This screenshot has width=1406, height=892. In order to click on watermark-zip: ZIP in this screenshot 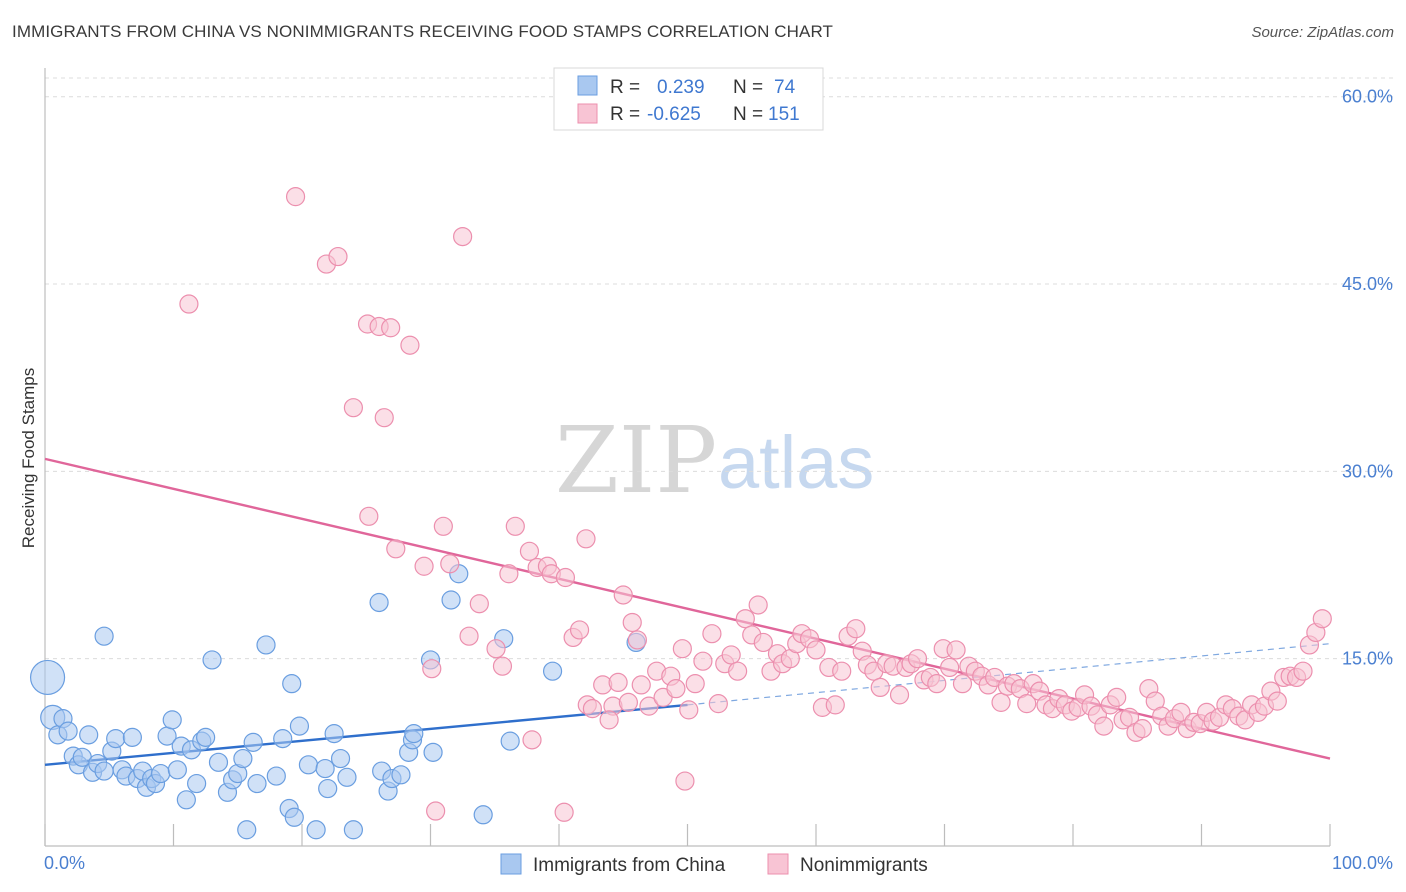, I will do `click(636, 460)`.